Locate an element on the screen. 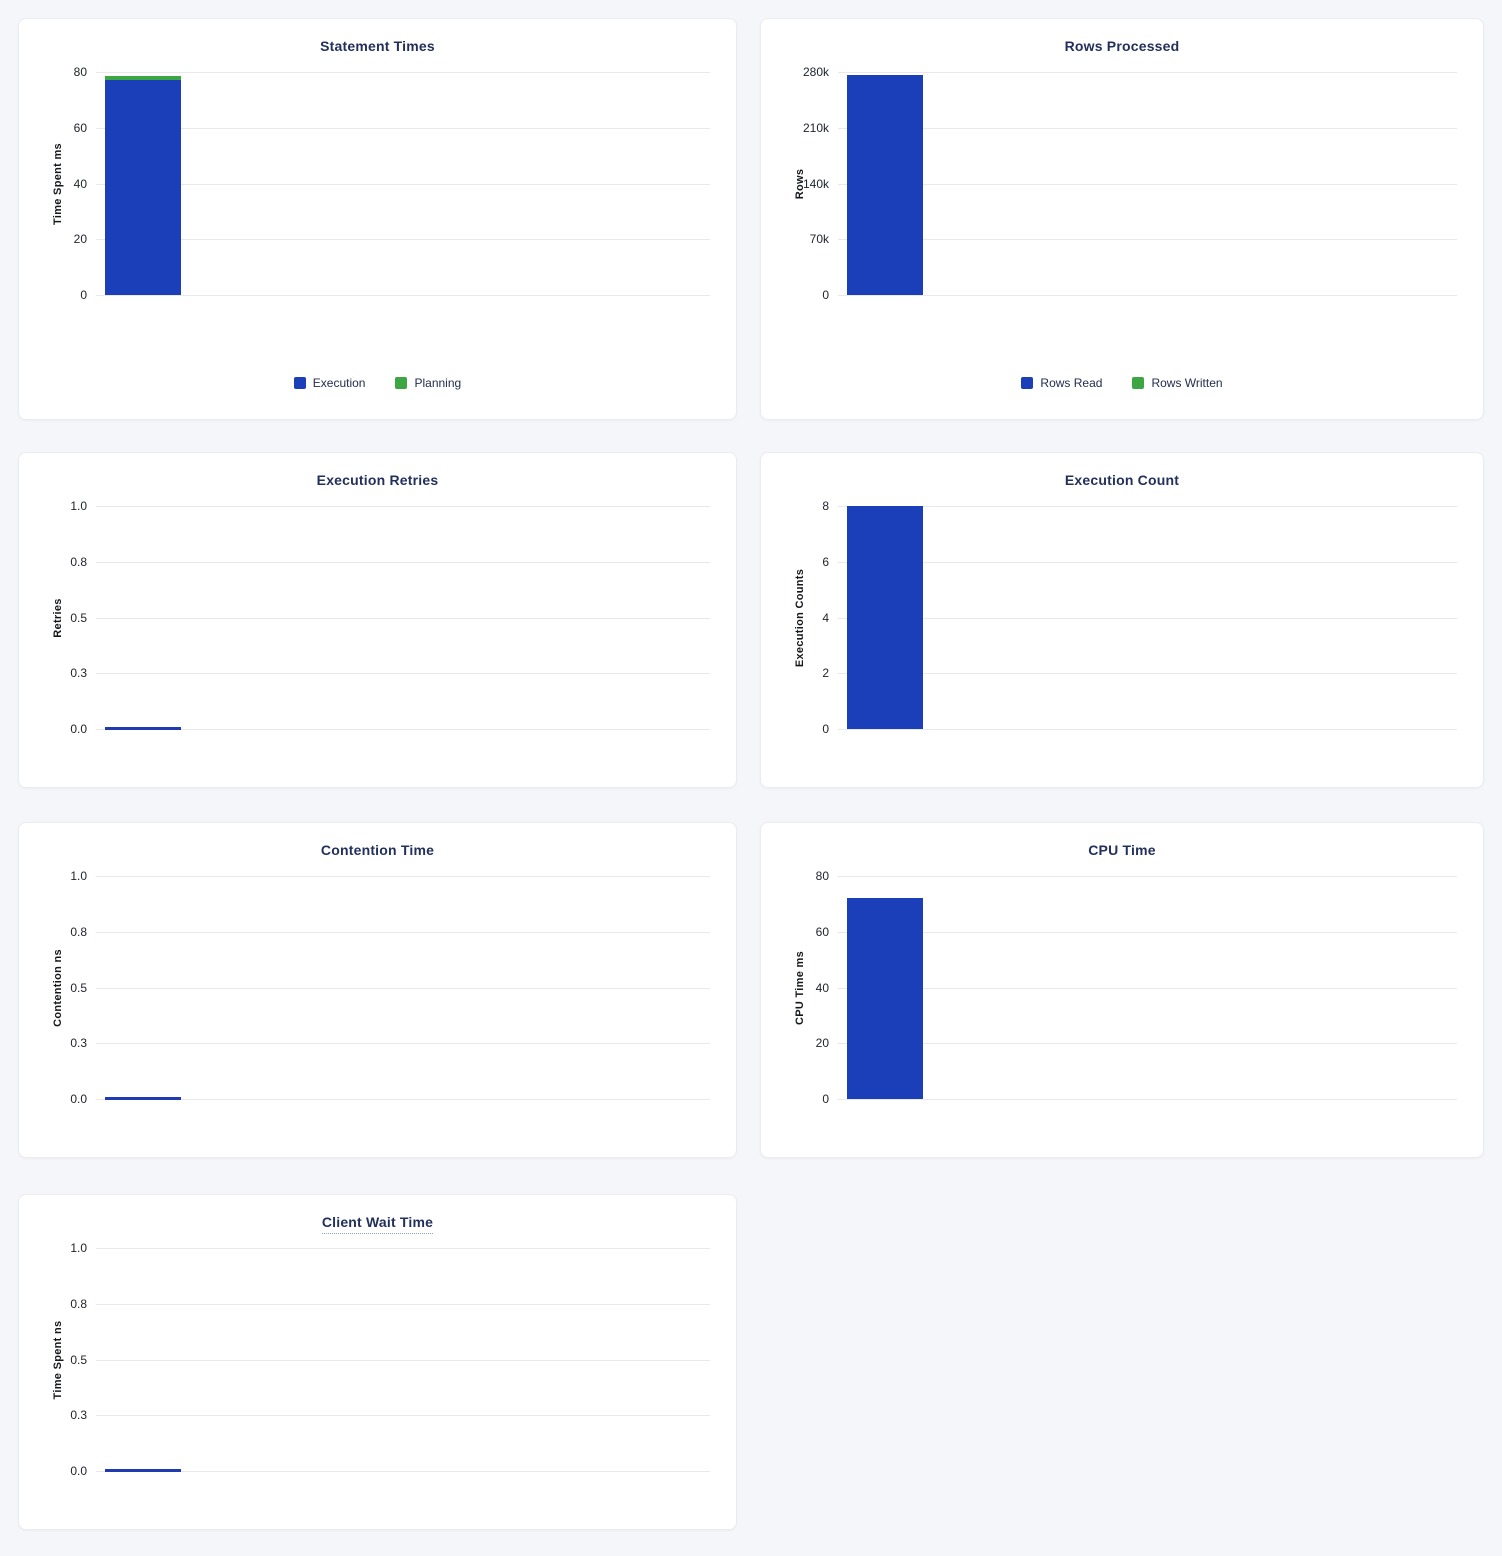  legend-label: Planning is located at coordinates (438, 383).